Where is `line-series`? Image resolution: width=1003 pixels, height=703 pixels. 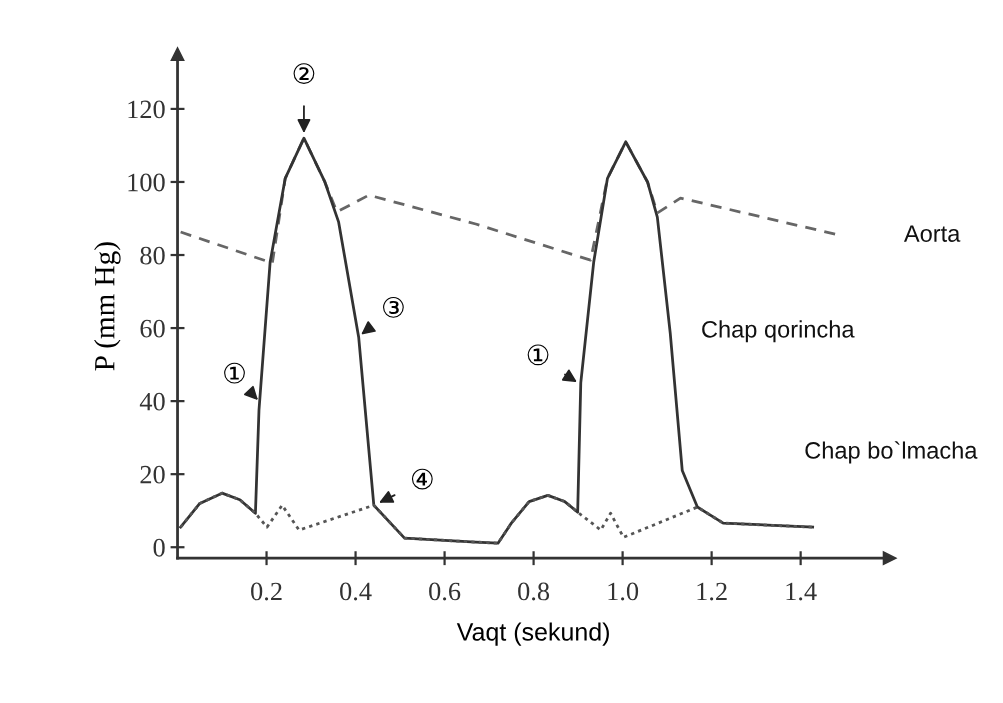
line-series is located at coordinates (497, 518).